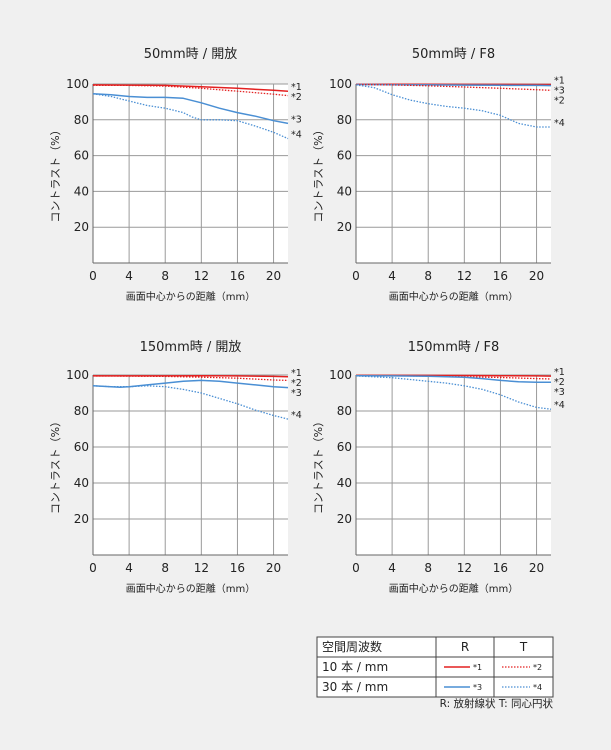 This screenshot has height=750, width=611. Describe the element at coordinates (537, 667) in the screenshot. I see `legend-mark-t: *2` at that location.